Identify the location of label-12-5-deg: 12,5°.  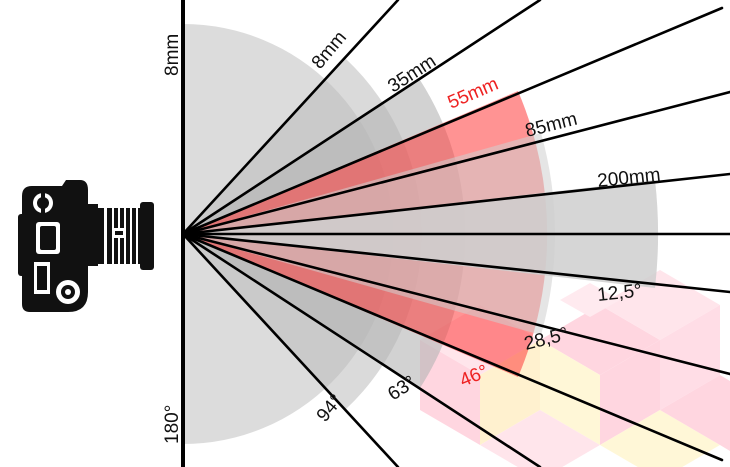
(619, 293).